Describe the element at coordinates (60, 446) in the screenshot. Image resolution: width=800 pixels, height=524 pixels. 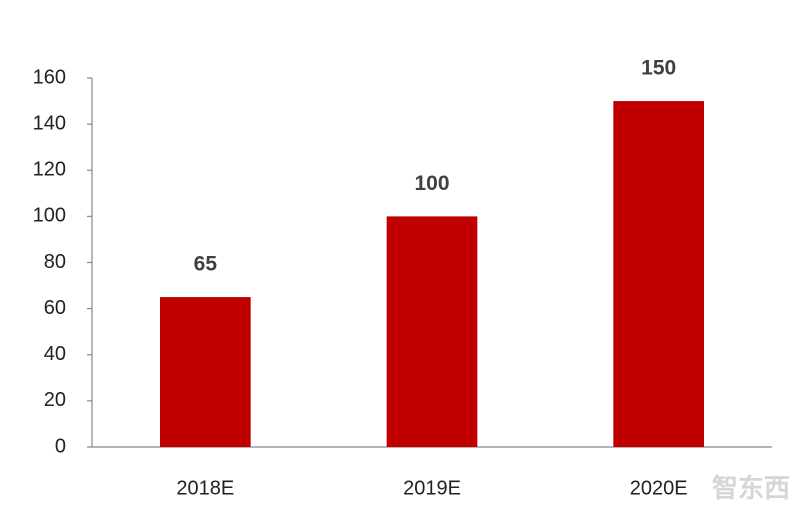
I see `y-tick-label: 0` at that location.